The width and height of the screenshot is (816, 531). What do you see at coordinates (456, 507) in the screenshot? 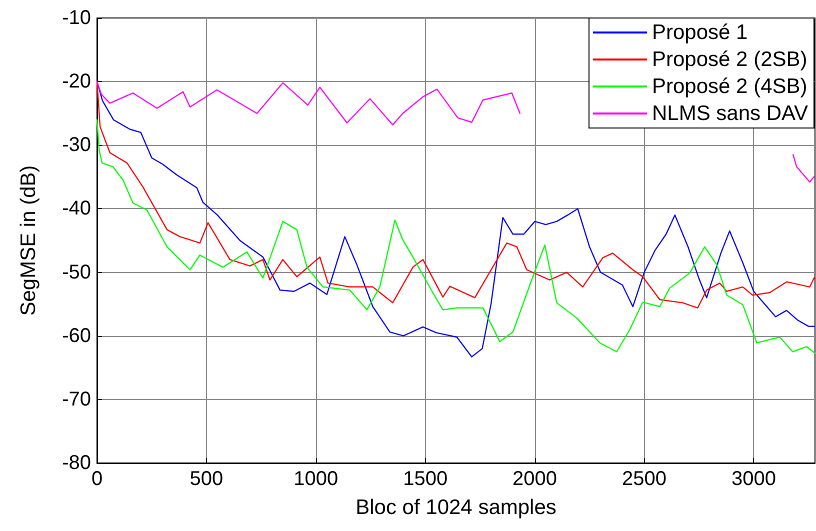
I see `x-axis-title: Bloc of 1024 samples` at bounding box center [456, 507].